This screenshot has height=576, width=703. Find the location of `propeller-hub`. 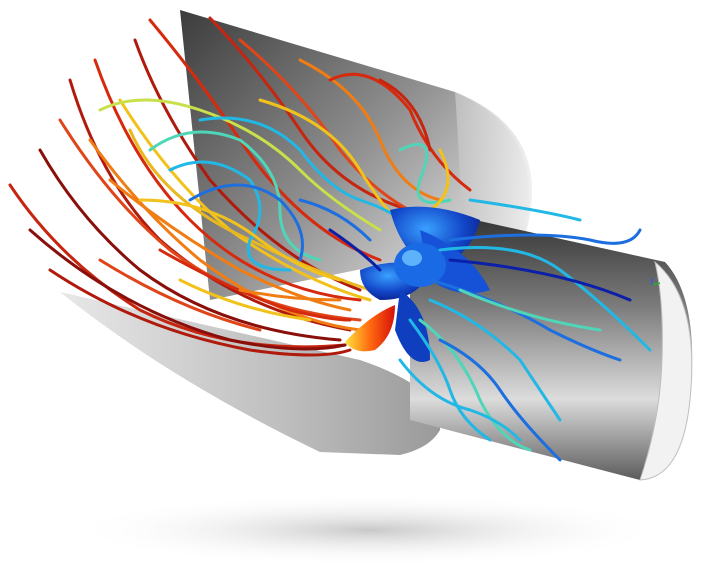

propeller-hub is located at coordinates (420, 265).